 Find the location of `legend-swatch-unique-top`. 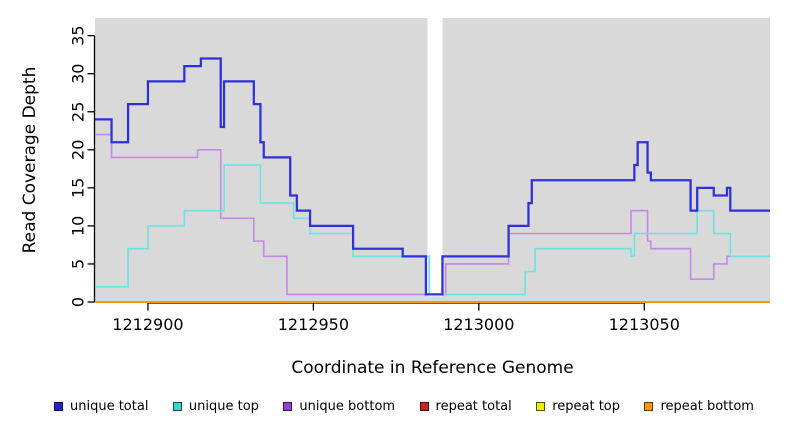

legend-swatch-unique-top is located at coordinates (177, 406).